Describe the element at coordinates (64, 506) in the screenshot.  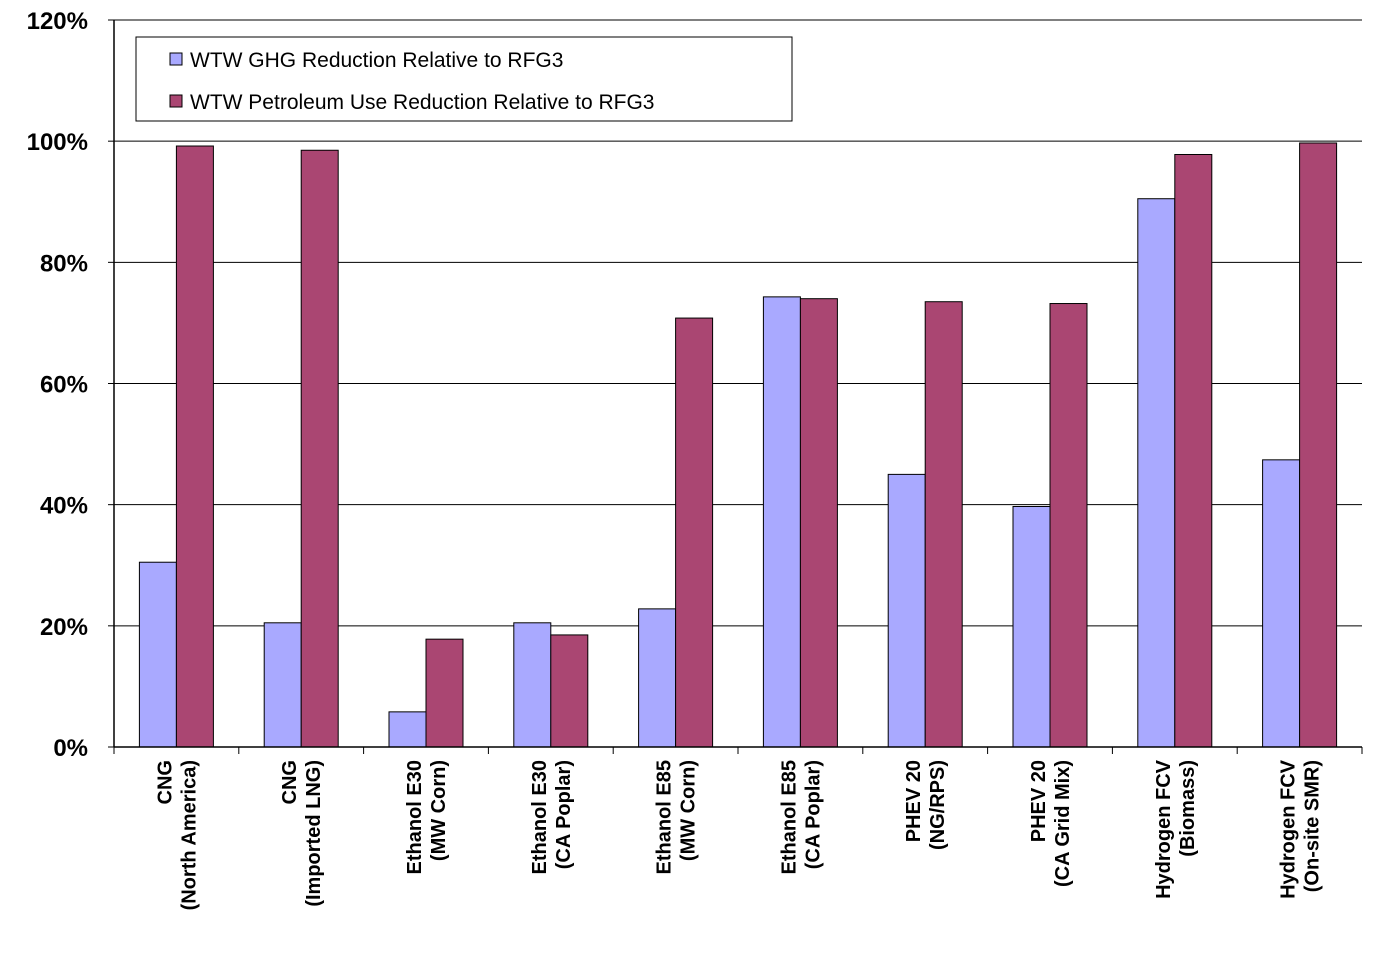
I see `y-tick-label-2: 40%` at that location.